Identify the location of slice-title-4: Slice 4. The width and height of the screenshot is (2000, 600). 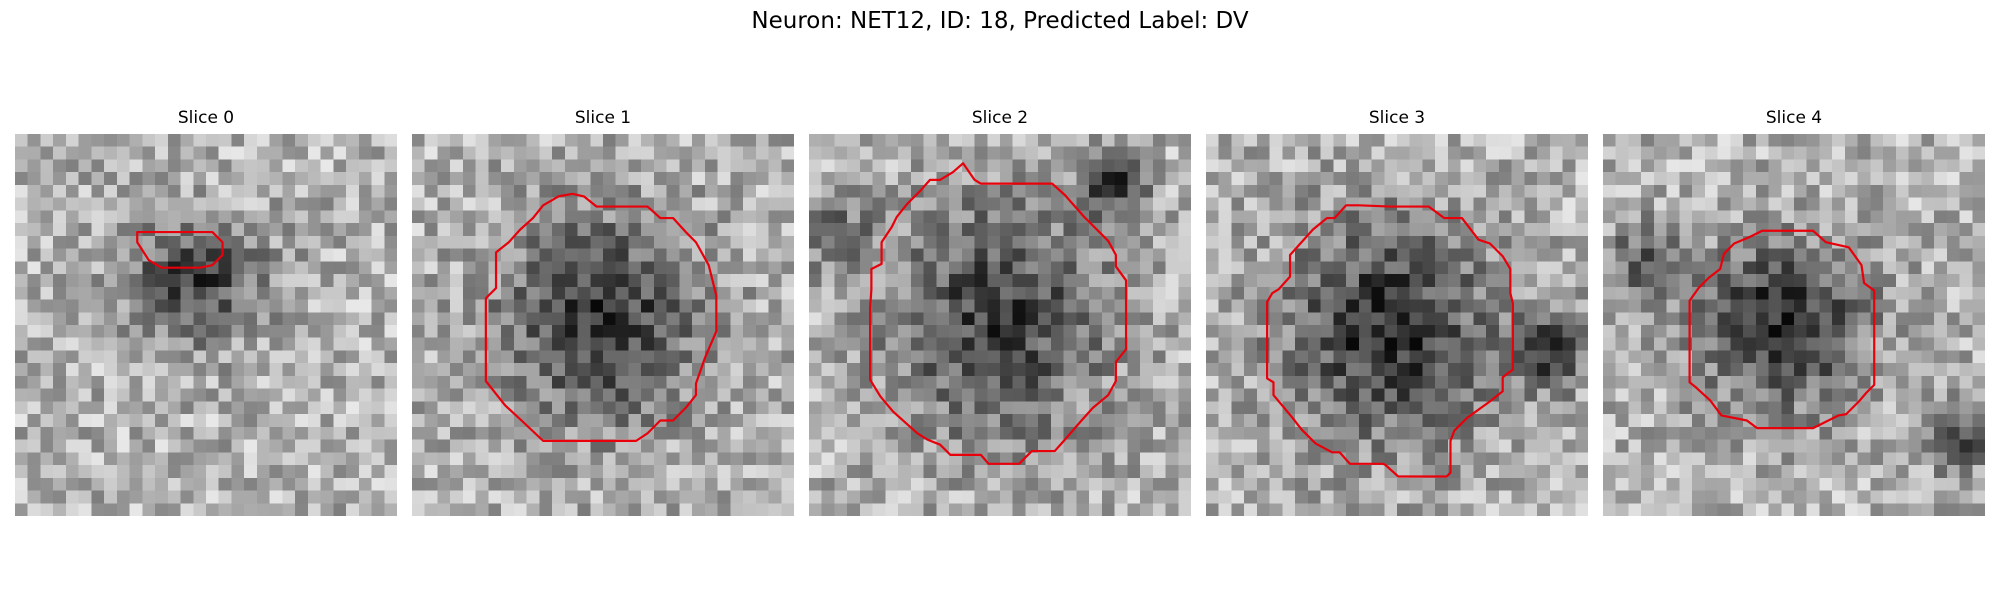
(1794, 118).